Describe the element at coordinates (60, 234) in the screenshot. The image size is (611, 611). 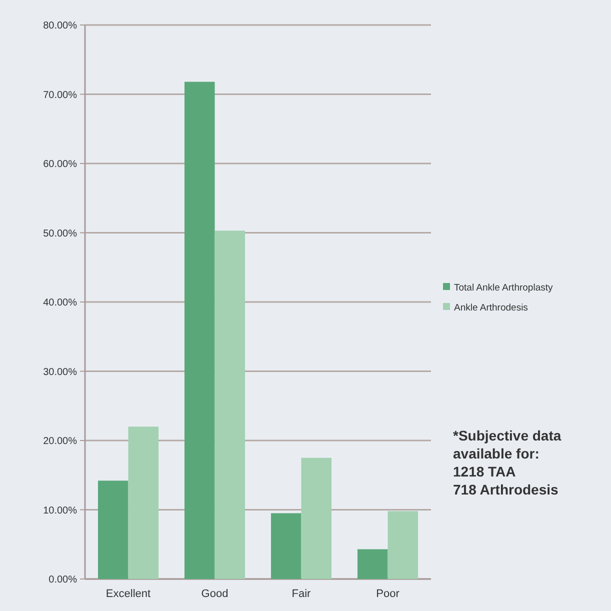
I see `y-tick-label: 50.00%` at that location.